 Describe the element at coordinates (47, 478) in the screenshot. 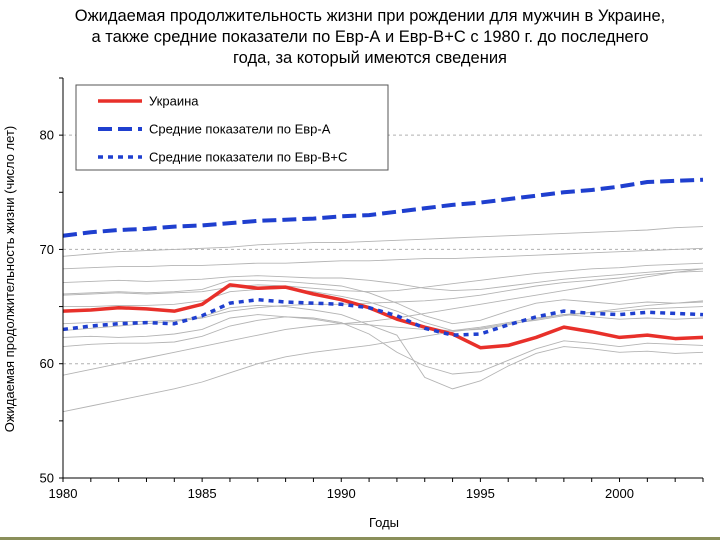

I see `y-tick-label-50: 50` at that location.